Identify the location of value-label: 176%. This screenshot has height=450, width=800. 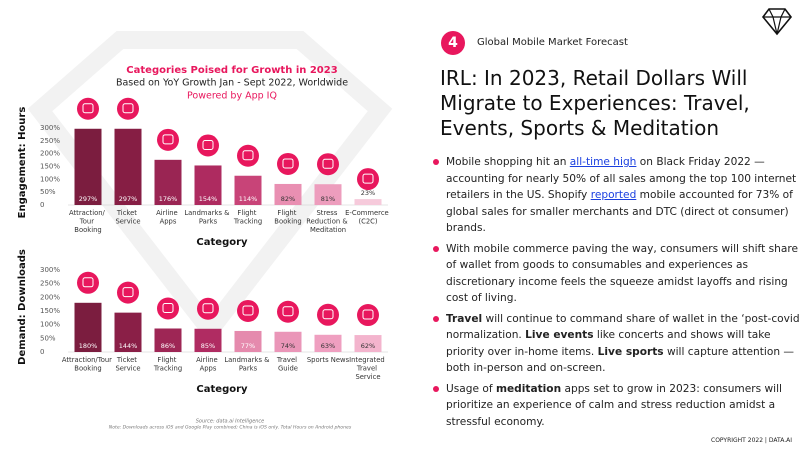
(168, 199).